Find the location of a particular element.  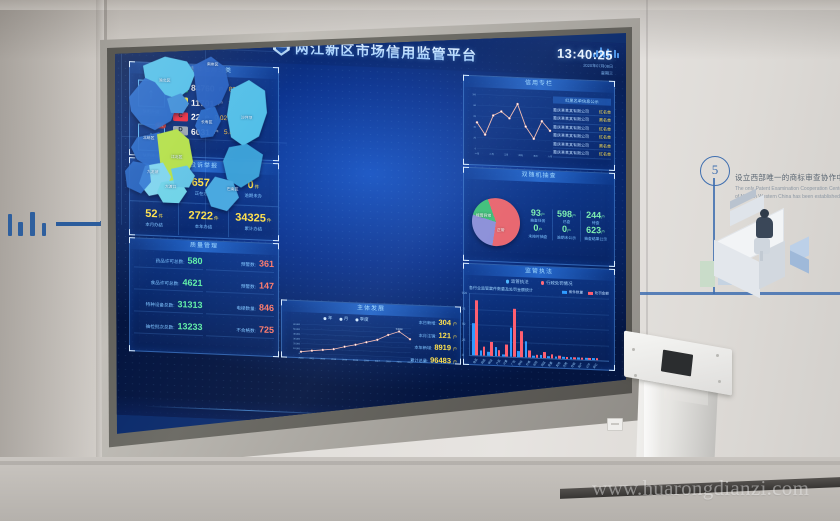

map-legend-item: 两江新区 is located at coordinates (188, 30).